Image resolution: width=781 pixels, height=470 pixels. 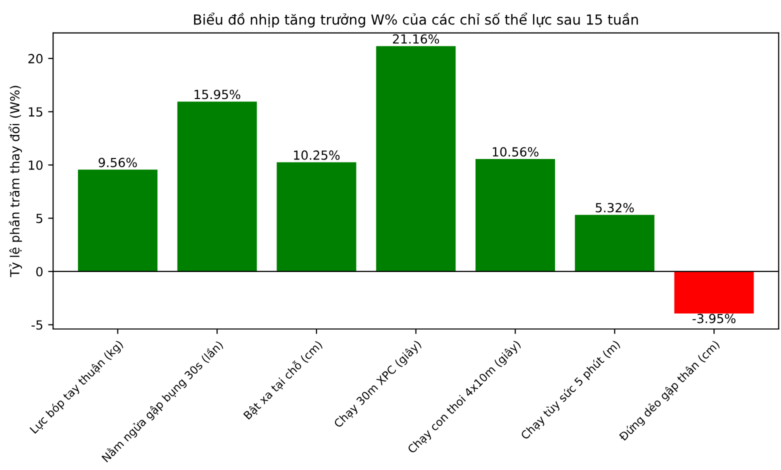 What do you see at coordinates (515, 152) in the screenshot?
I see `data-label: 10.56%` at bounding box center [515, 152].